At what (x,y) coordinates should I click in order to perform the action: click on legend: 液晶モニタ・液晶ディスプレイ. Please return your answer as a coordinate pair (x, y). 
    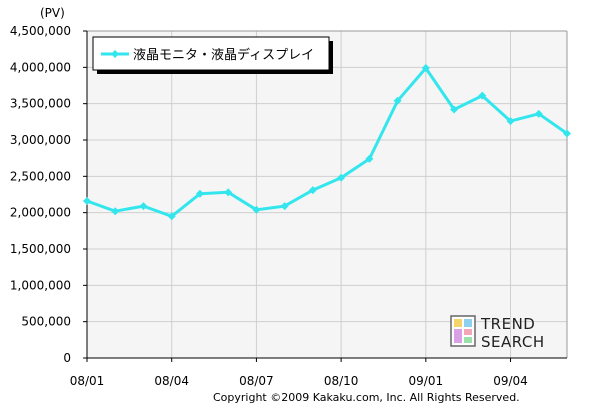
    Looking at the image, I should click on (212, 55).